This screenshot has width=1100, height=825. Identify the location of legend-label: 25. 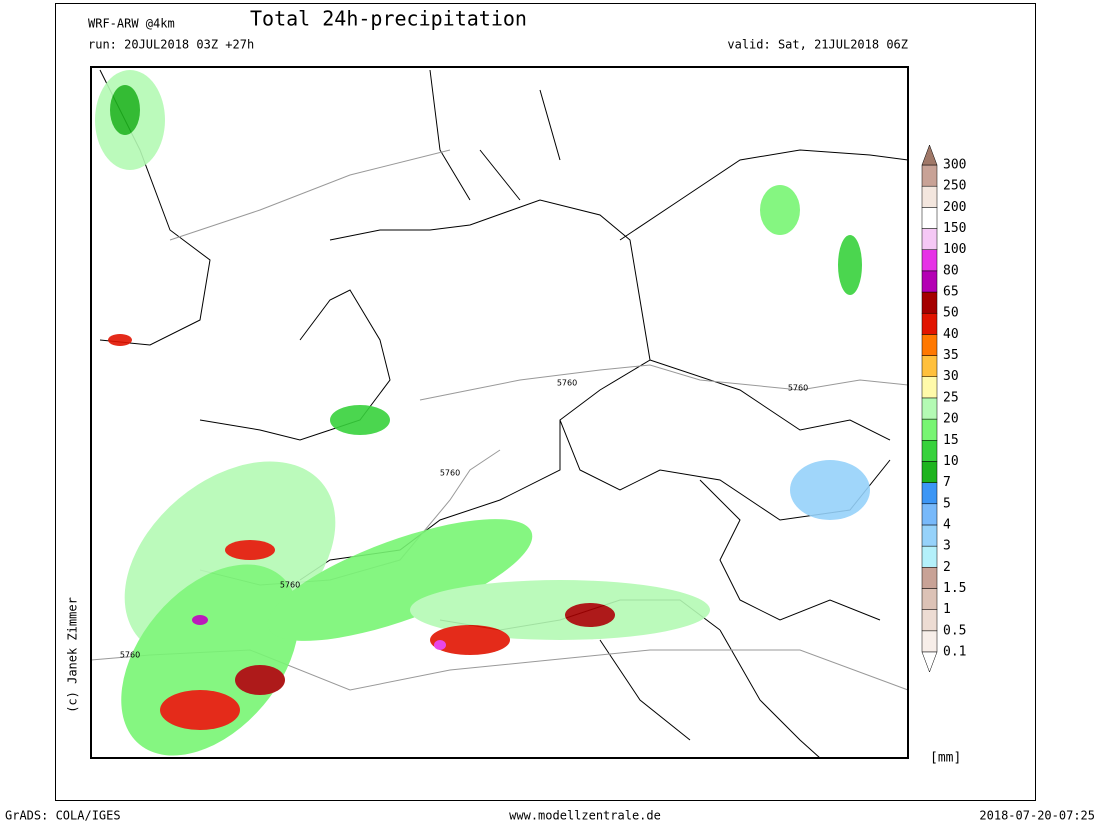
(951, 397).